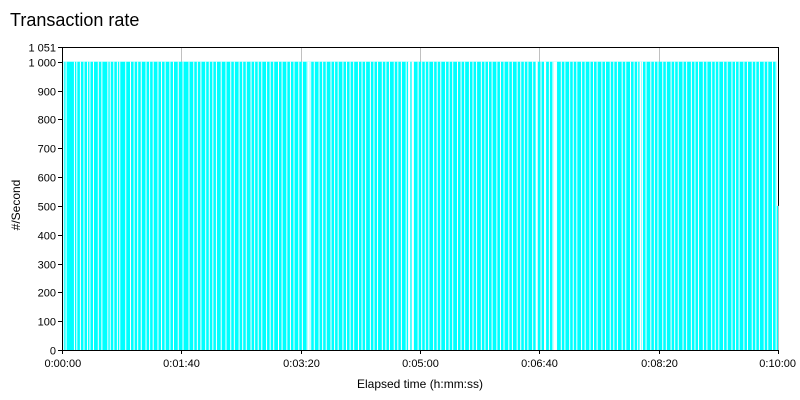 The width and height of the screenshot is (800, 400). Describe the element at coordinates (47, 121) in the screenshot. I see `y-tick-label-8: 800` at that location.